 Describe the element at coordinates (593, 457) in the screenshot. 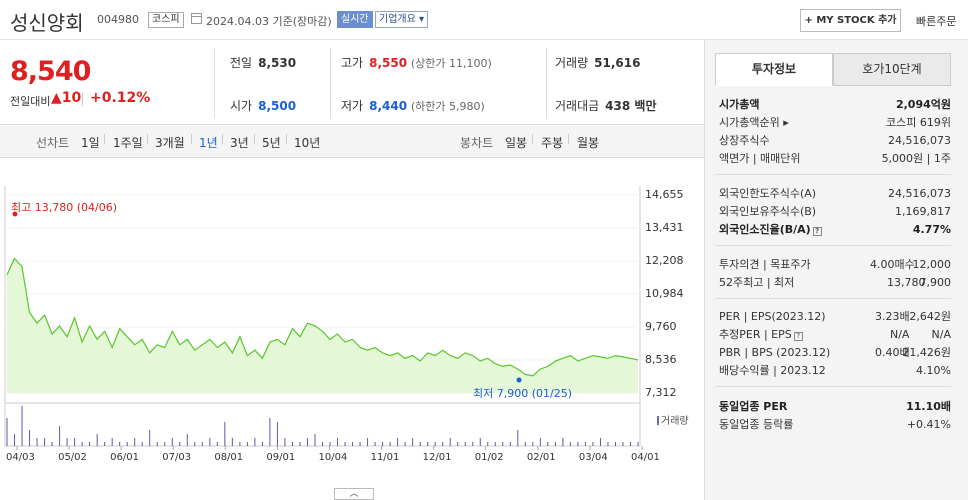

I see `x-tick-label: 03/04` at that location.